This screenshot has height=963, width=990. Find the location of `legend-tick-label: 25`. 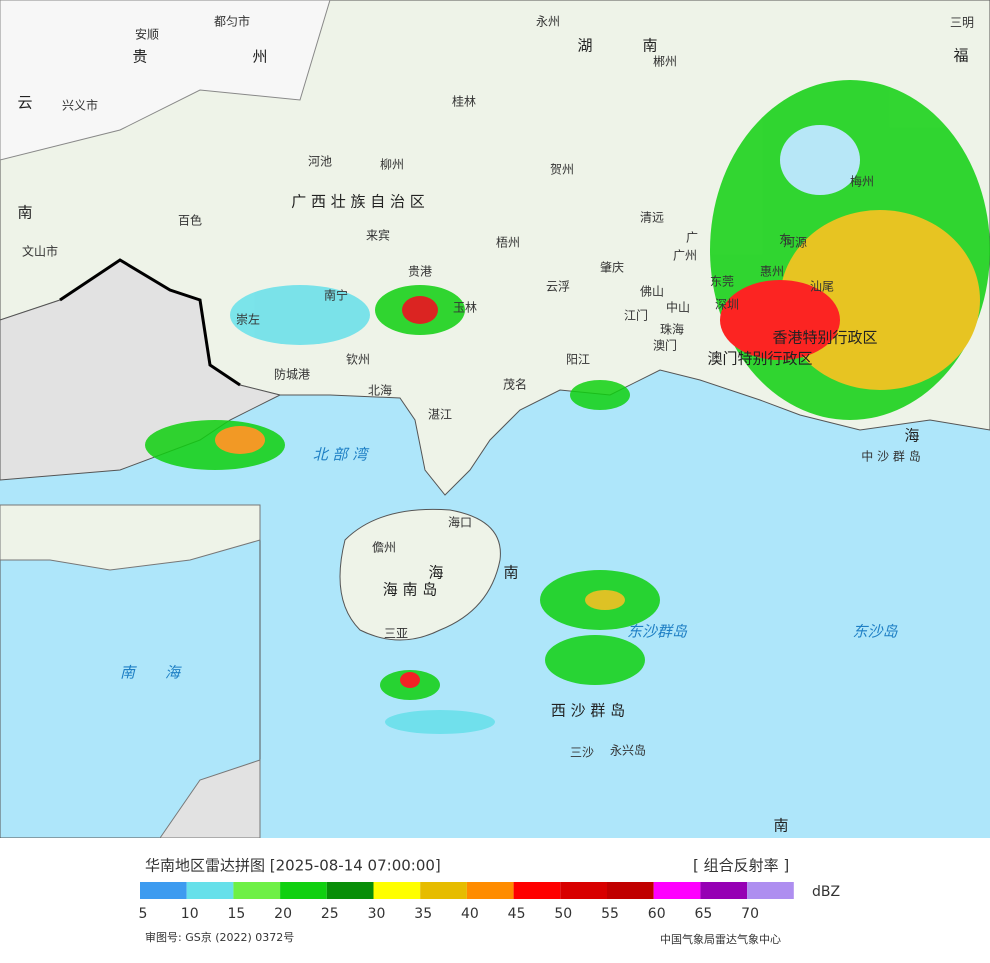

legend-tick-label: 25 is located at coordinates (330, 914).